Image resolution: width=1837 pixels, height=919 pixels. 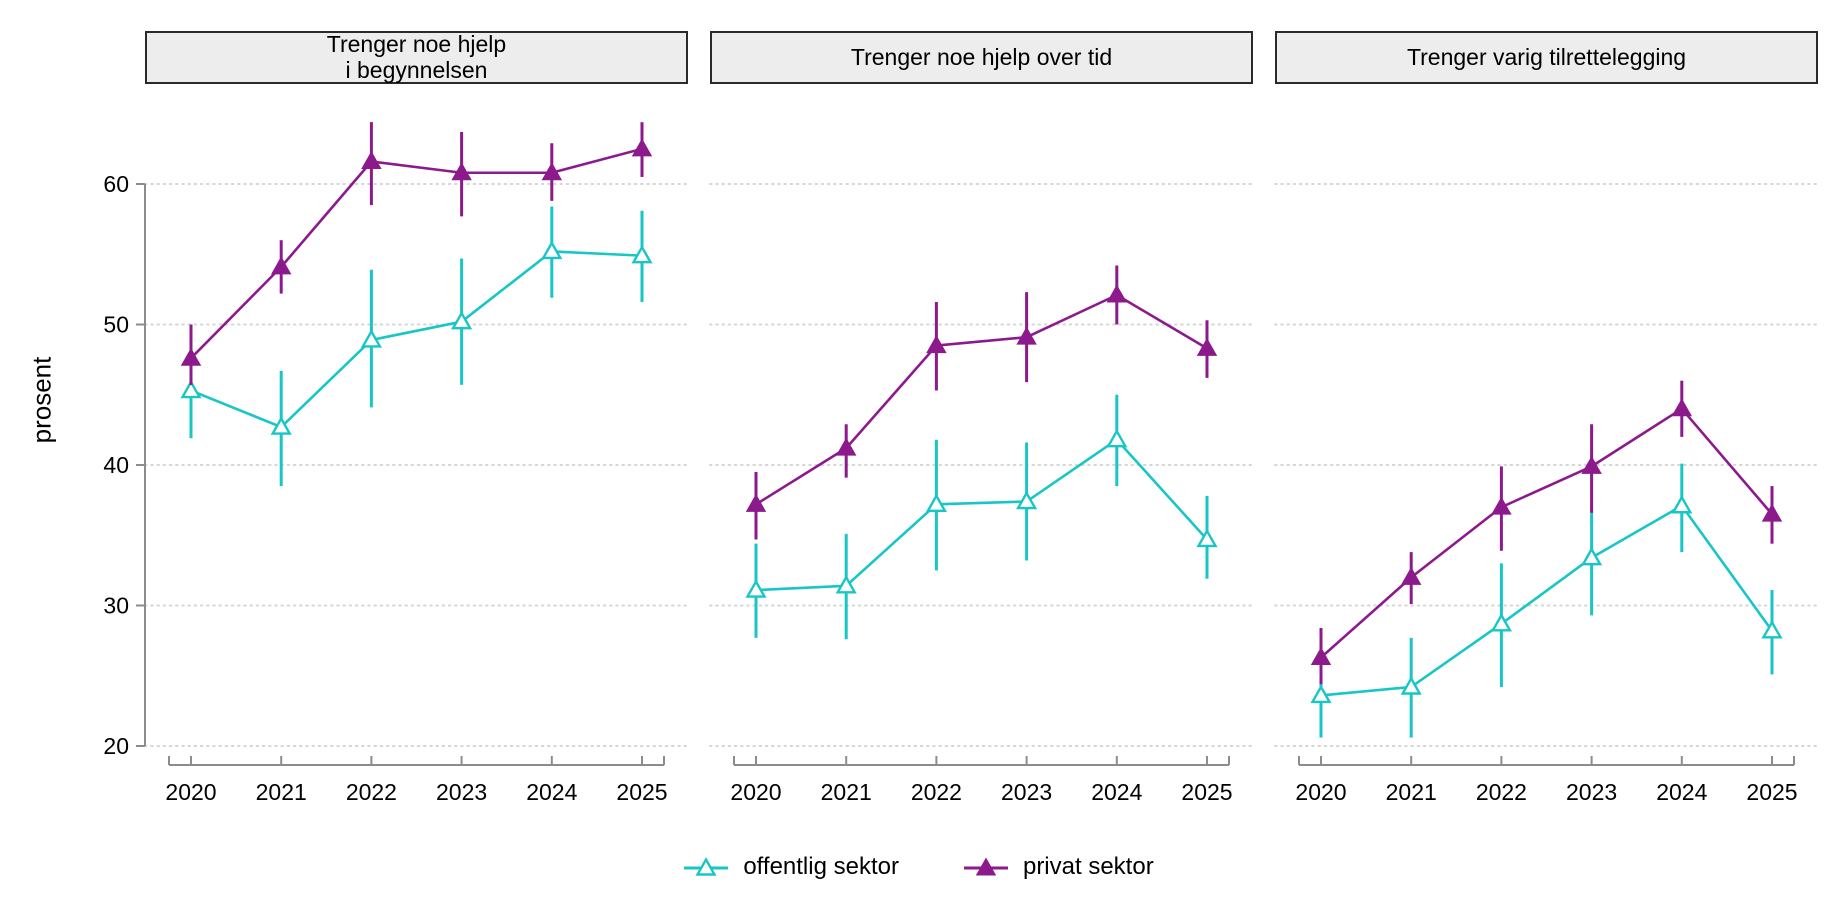 I want to click on privat-sektor-key-icon, so click(x=986, y=867).